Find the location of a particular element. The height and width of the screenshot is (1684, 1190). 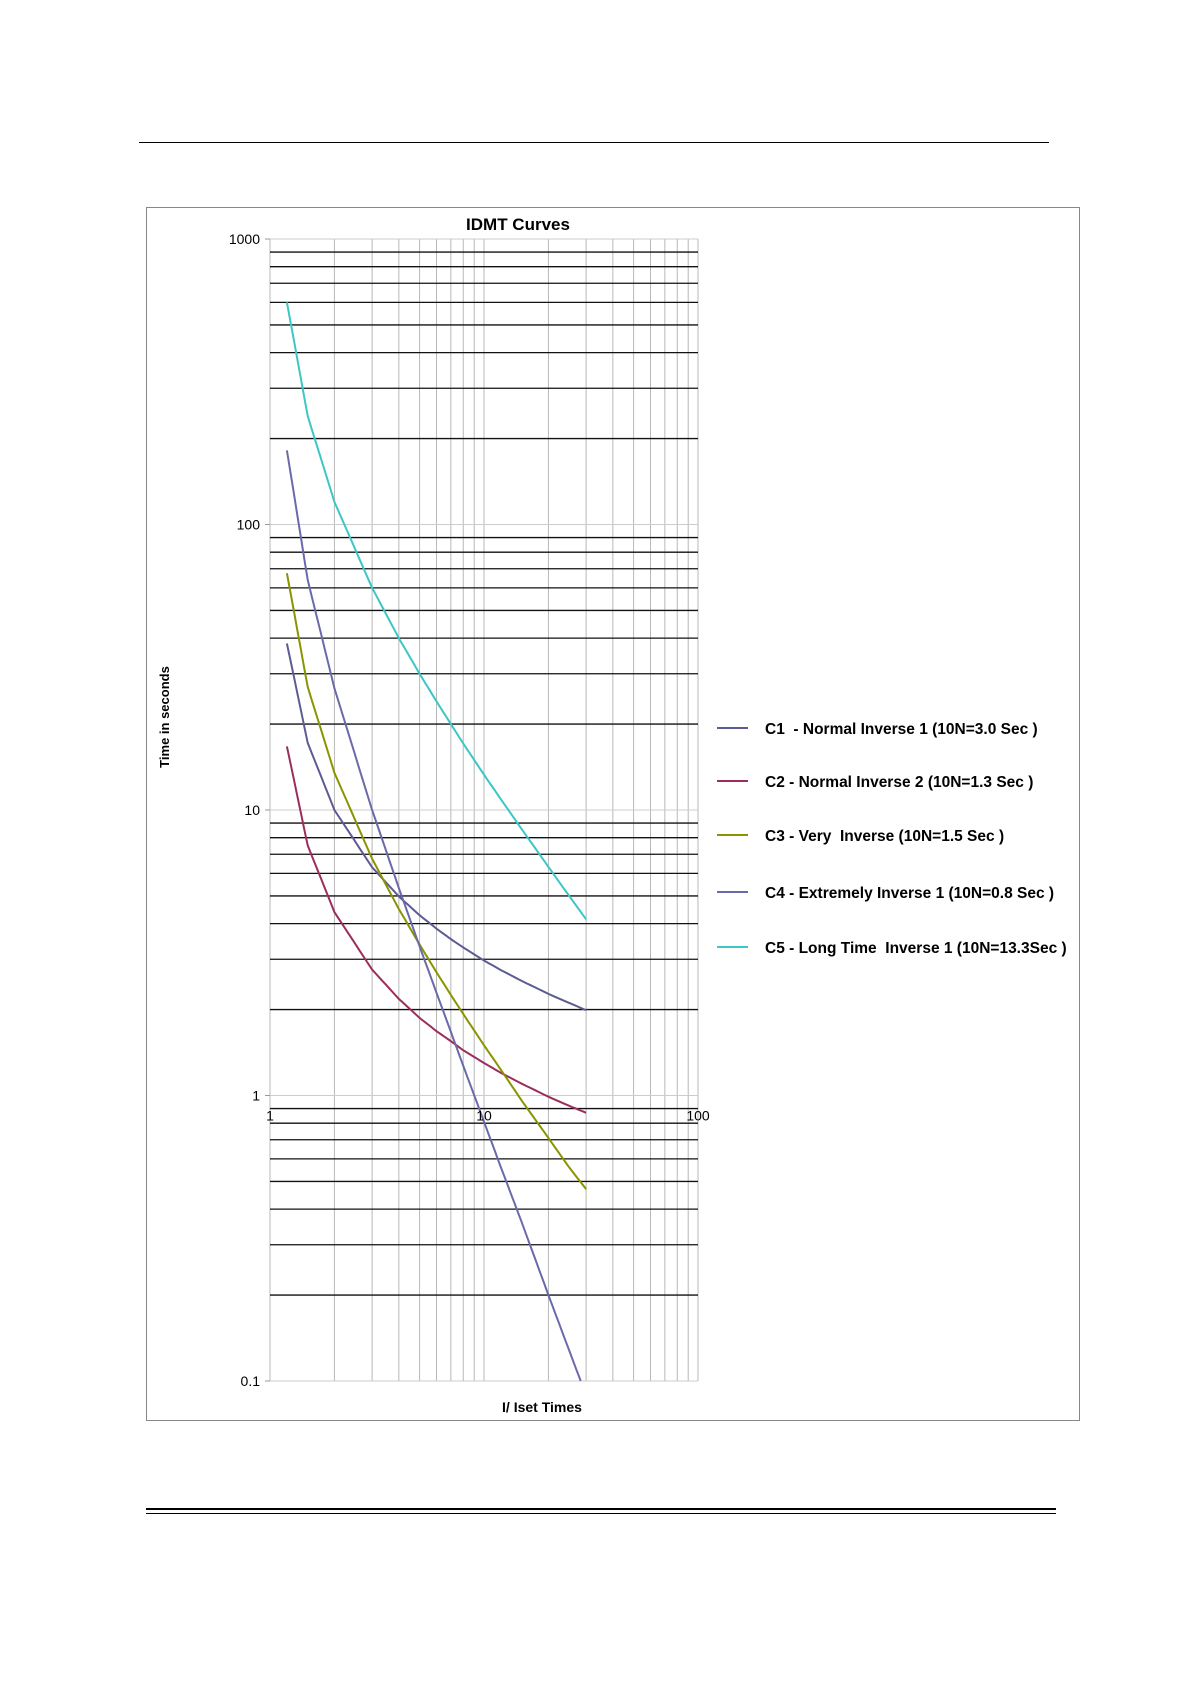

series-line-c4 is located at coordinates (433, 916).